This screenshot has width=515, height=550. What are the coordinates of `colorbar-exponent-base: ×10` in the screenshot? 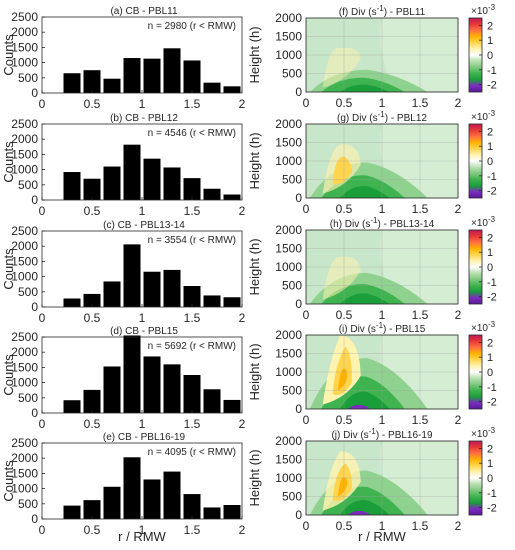 It's located at (479, 223).